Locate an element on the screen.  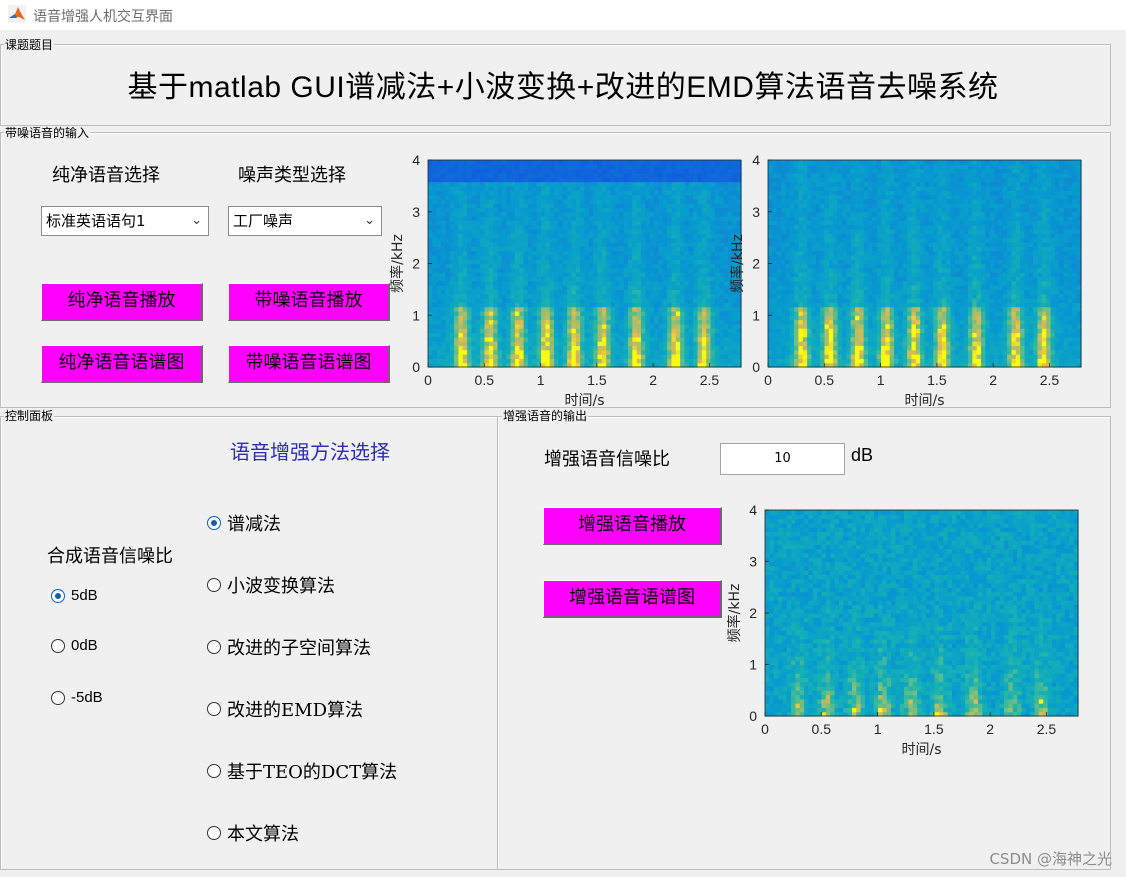
window-title: 语音增强人机交互界面 is located at coordinates (103, 17).